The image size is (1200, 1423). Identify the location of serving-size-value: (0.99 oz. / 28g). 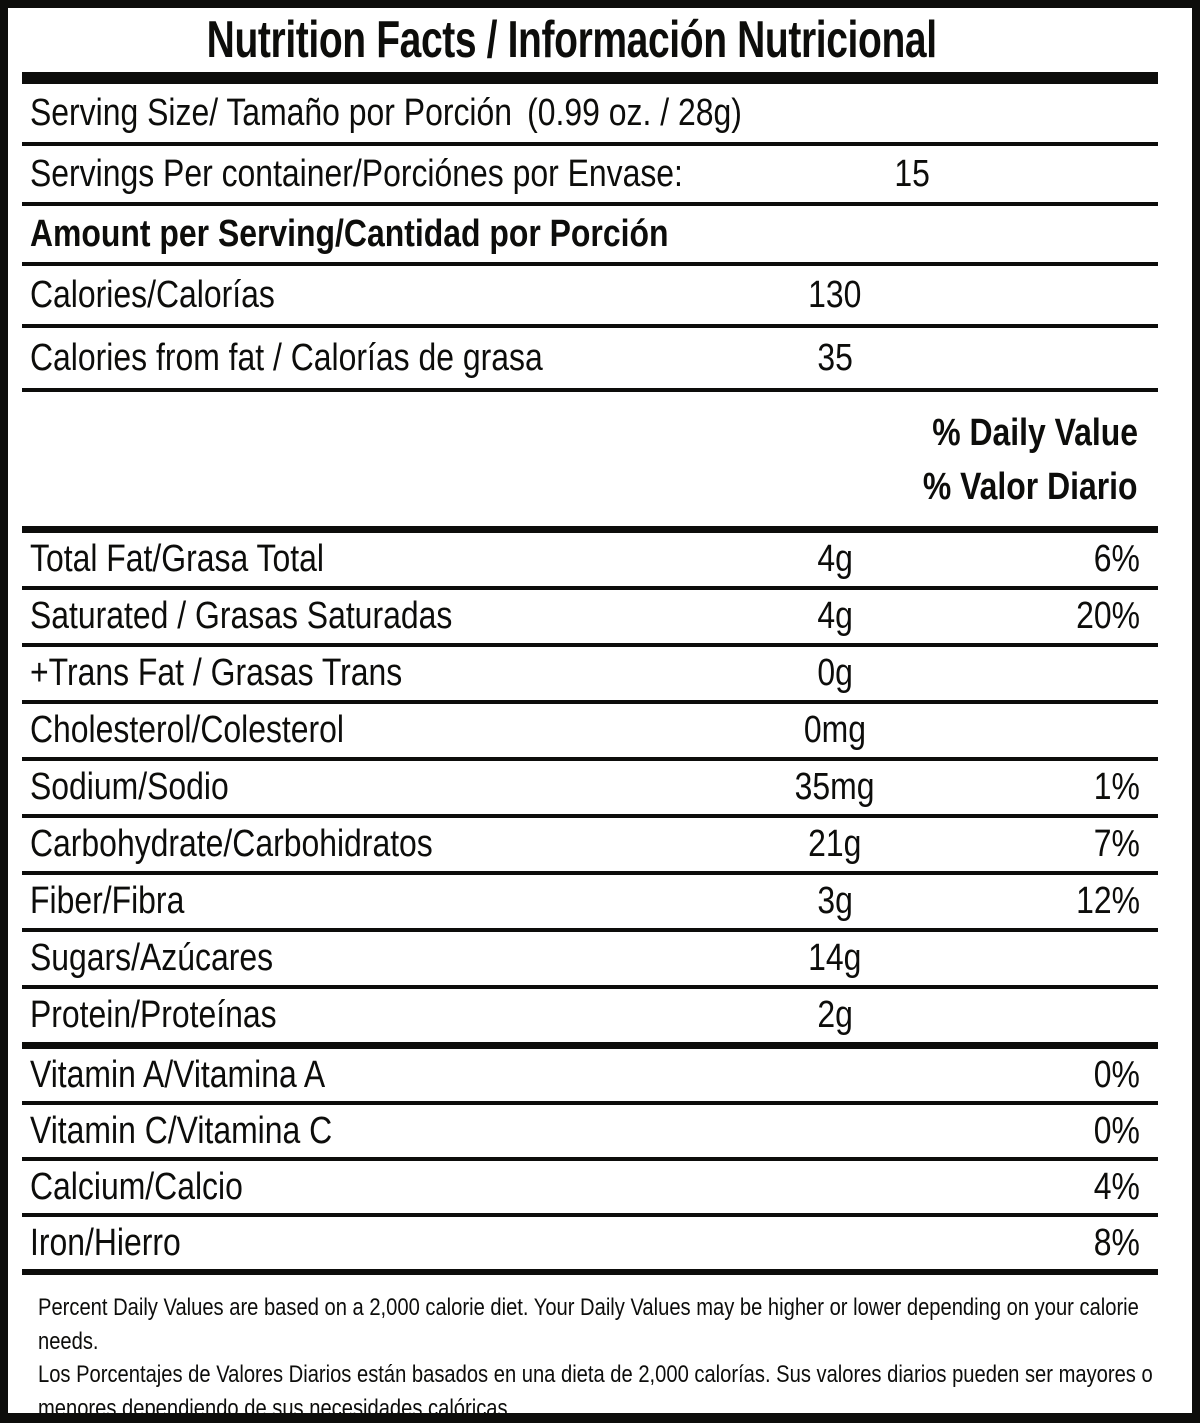
(634, 112).